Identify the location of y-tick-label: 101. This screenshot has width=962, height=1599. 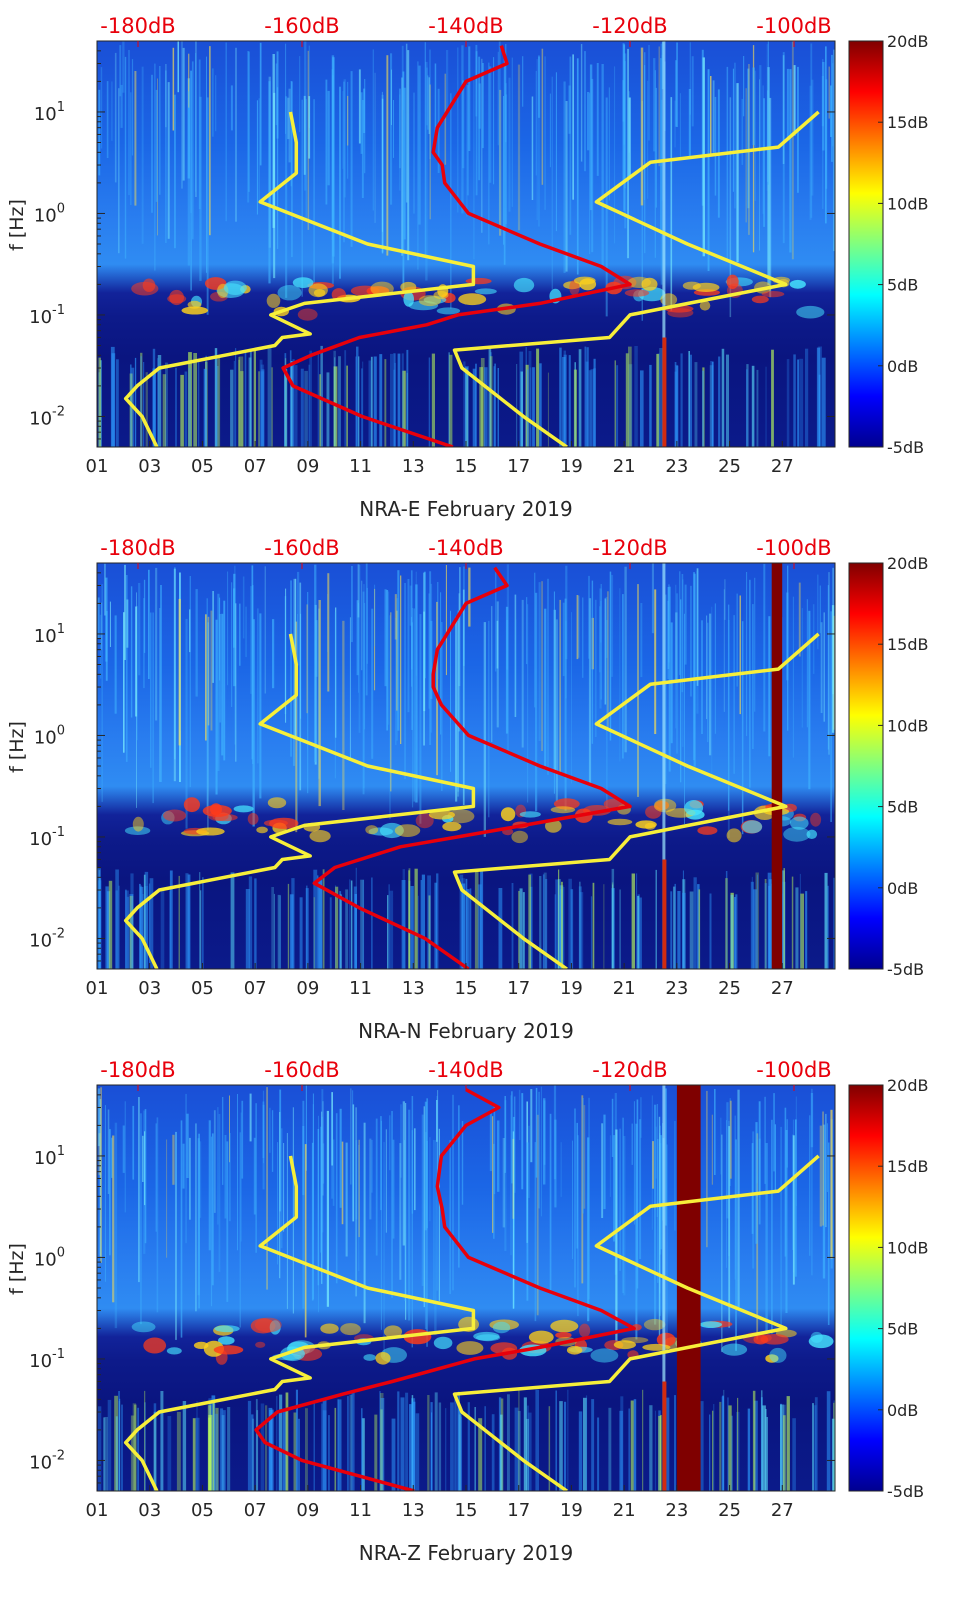
(49, 112).